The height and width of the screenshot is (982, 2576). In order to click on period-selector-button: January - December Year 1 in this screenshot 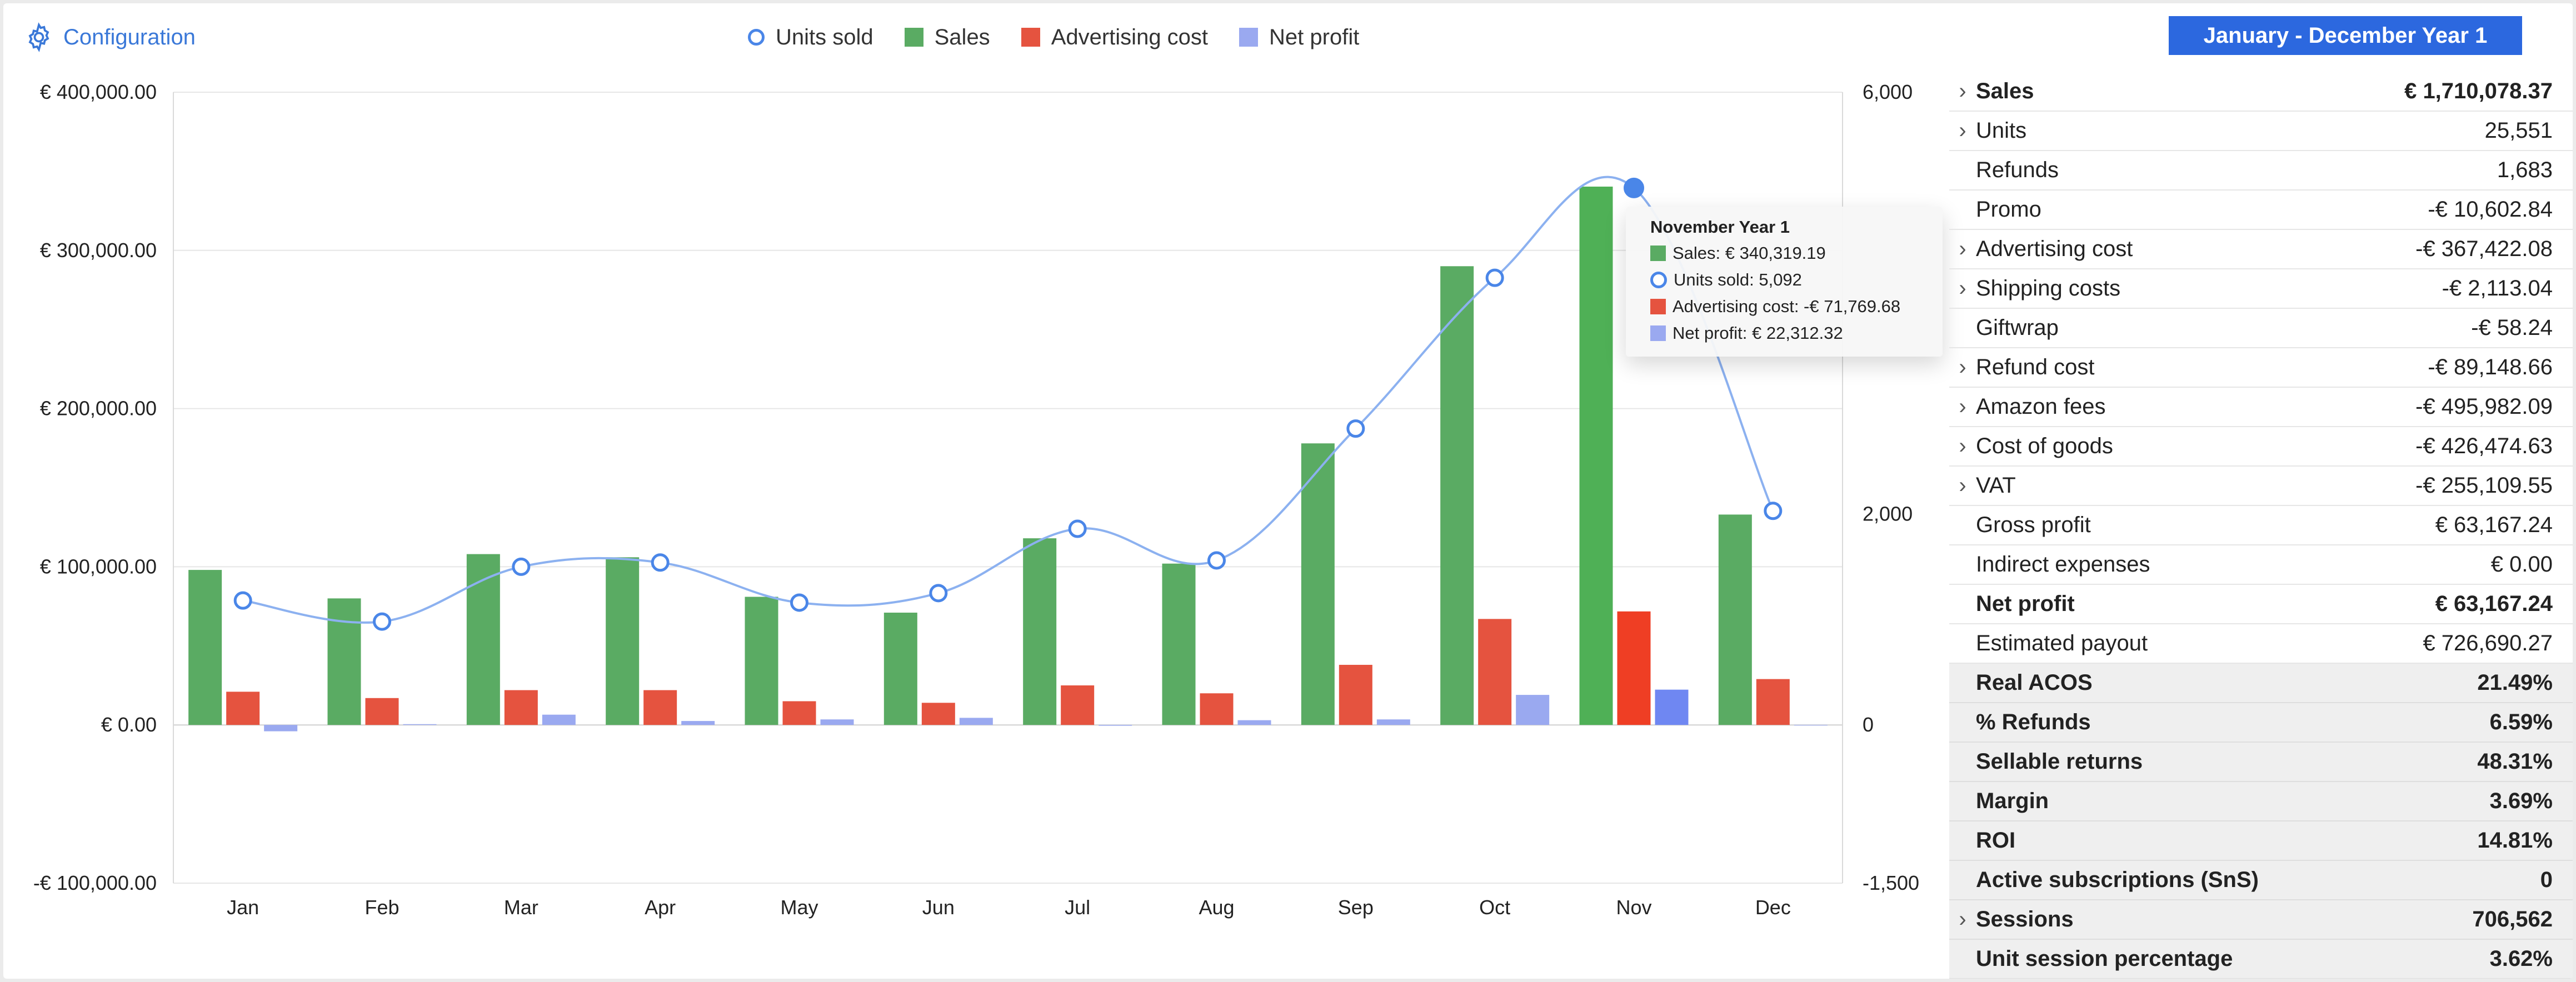, I will do `click(2345, 35)`.